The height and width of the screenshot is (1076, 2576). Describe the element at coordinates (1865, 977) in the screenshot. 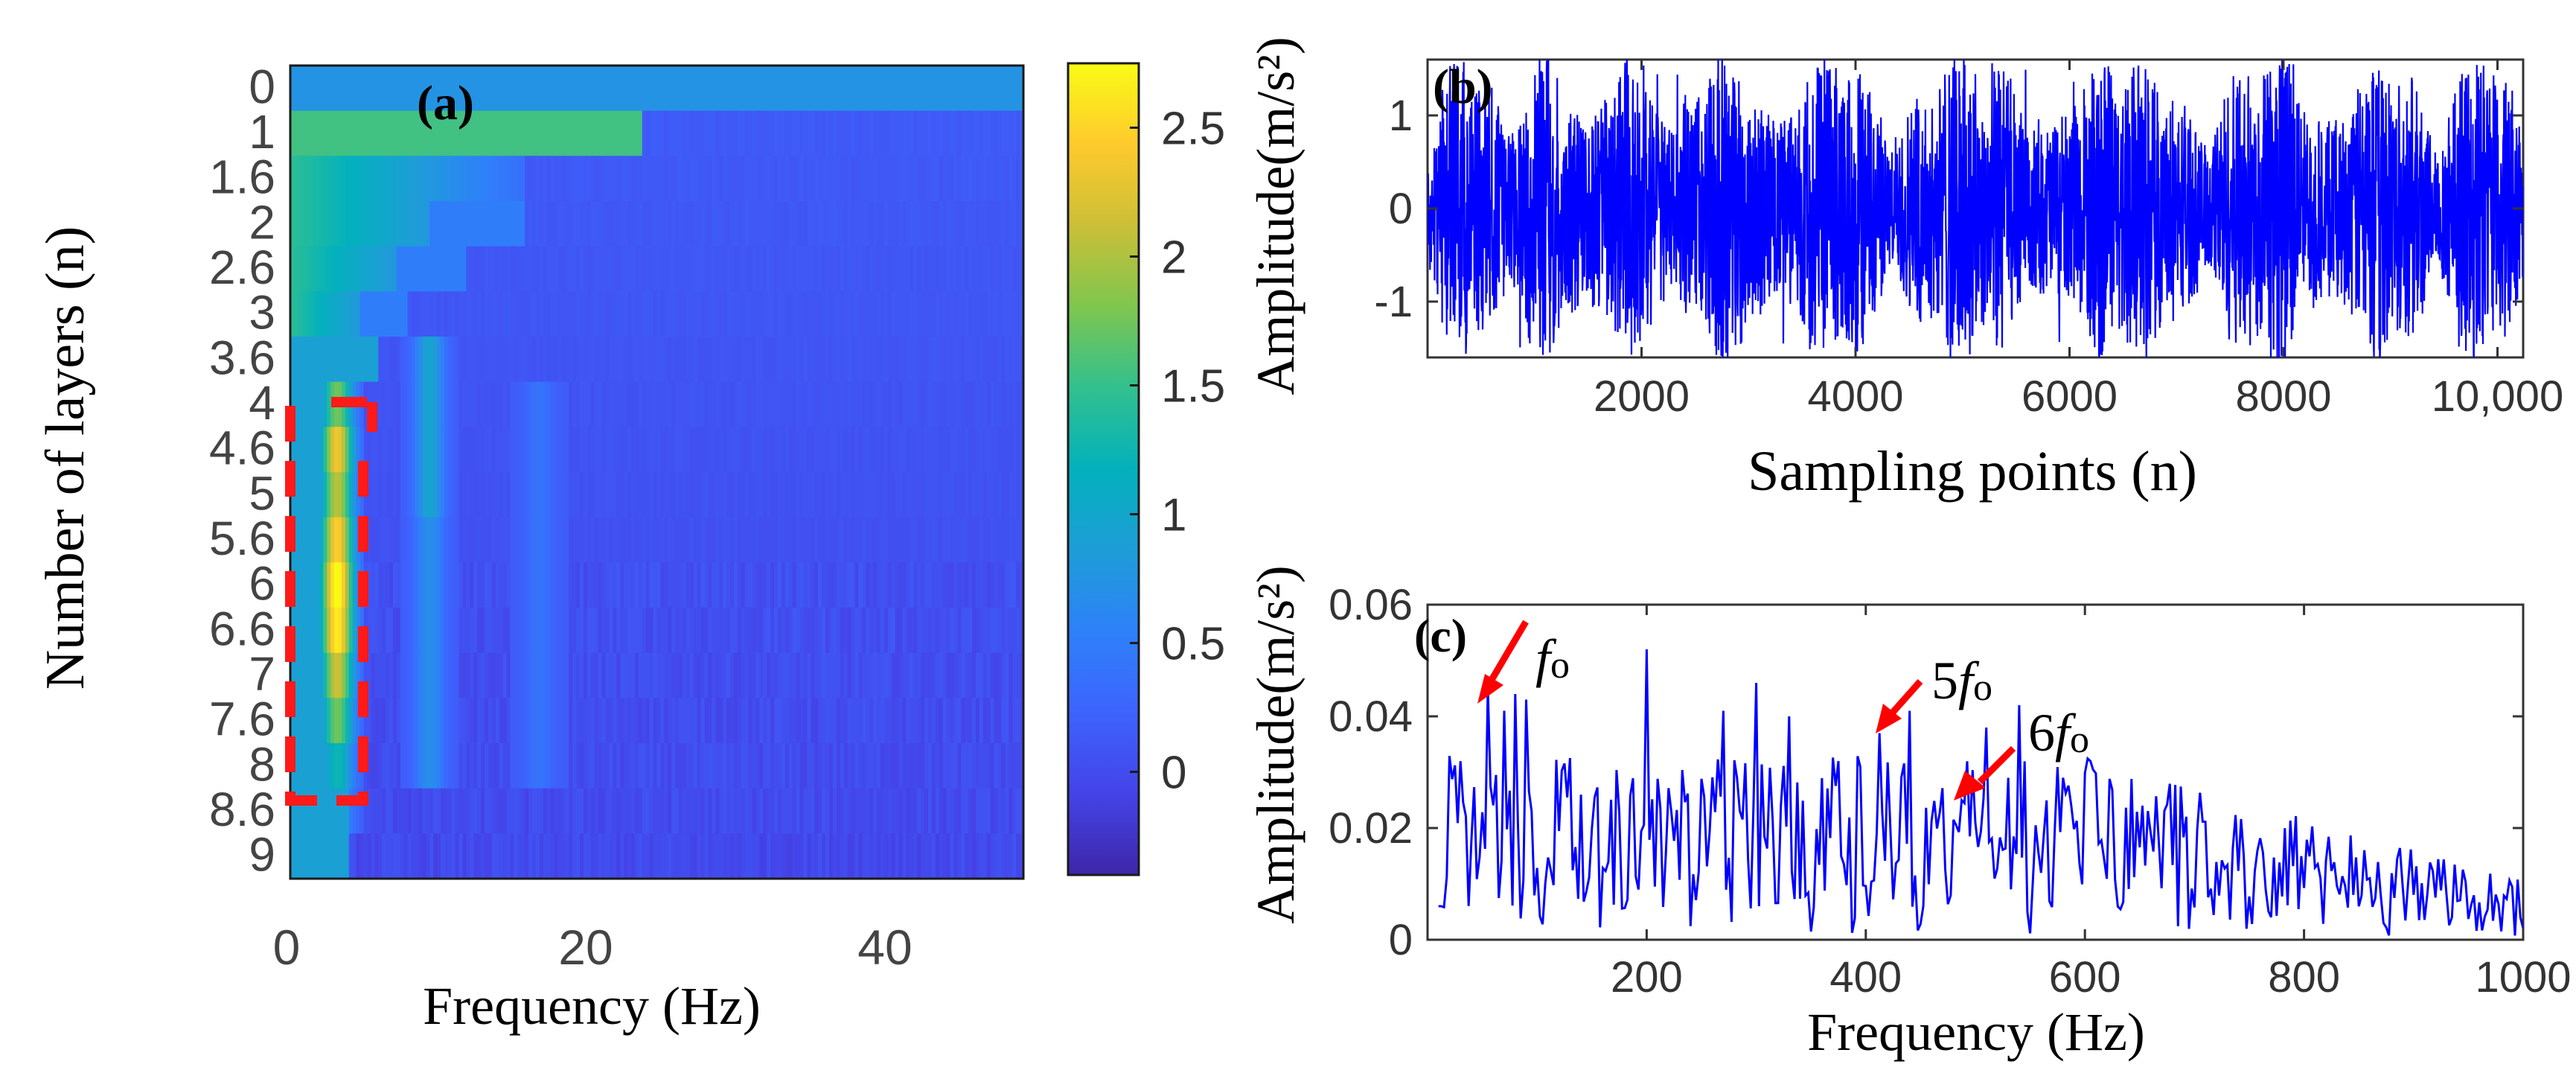

I see `x-tick-label-c: 400` at that location.